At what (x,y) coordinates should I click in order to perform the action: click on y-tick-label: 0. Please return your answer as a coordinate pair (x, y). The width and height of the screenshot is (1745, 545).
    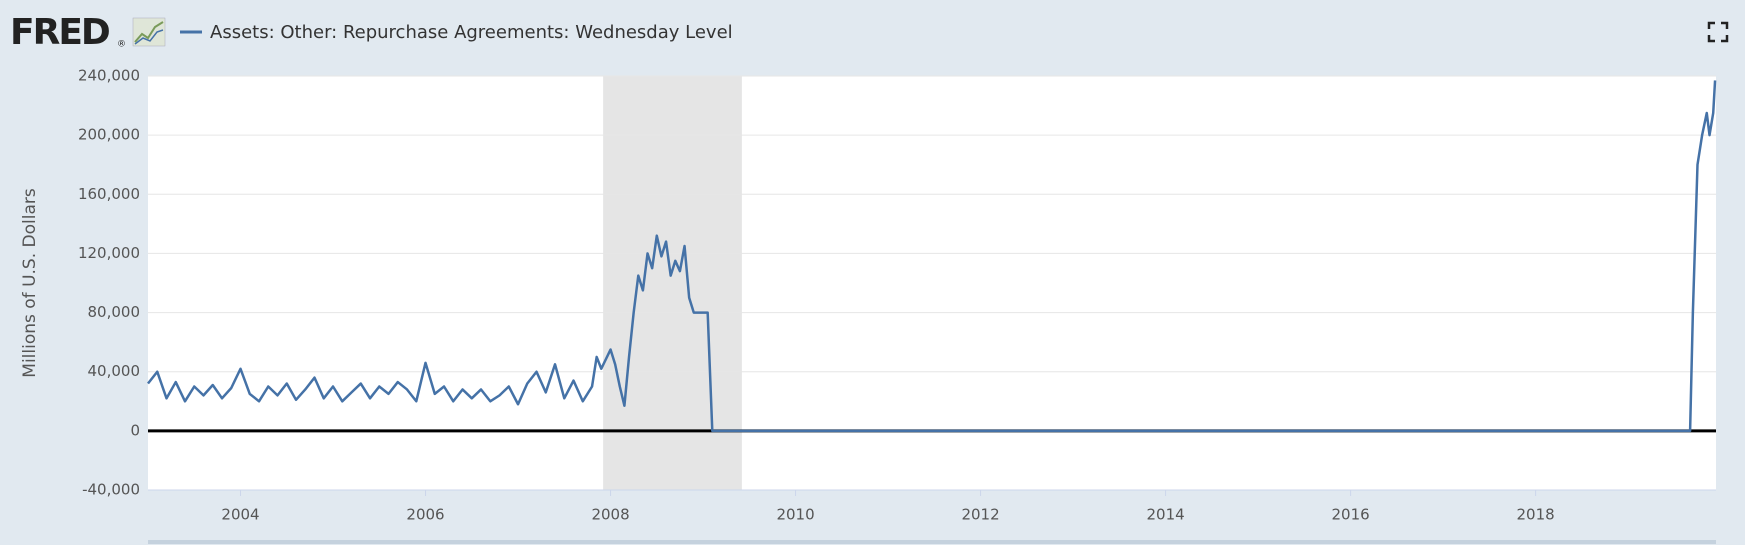
    Looking at the image, I should click on (135, 430).